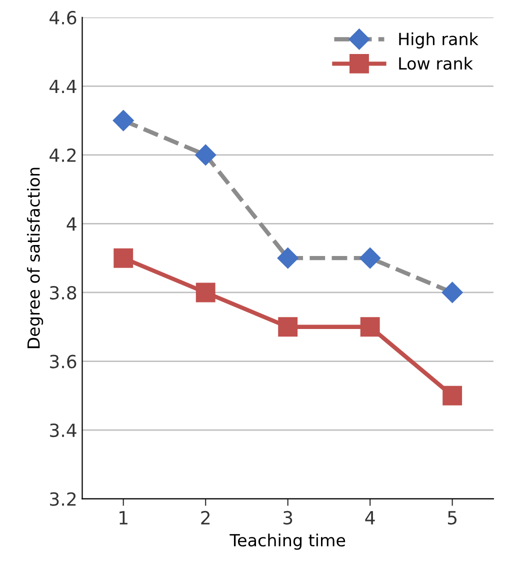  I want to click on y-tick-label: 3.6, so click(63, 361).